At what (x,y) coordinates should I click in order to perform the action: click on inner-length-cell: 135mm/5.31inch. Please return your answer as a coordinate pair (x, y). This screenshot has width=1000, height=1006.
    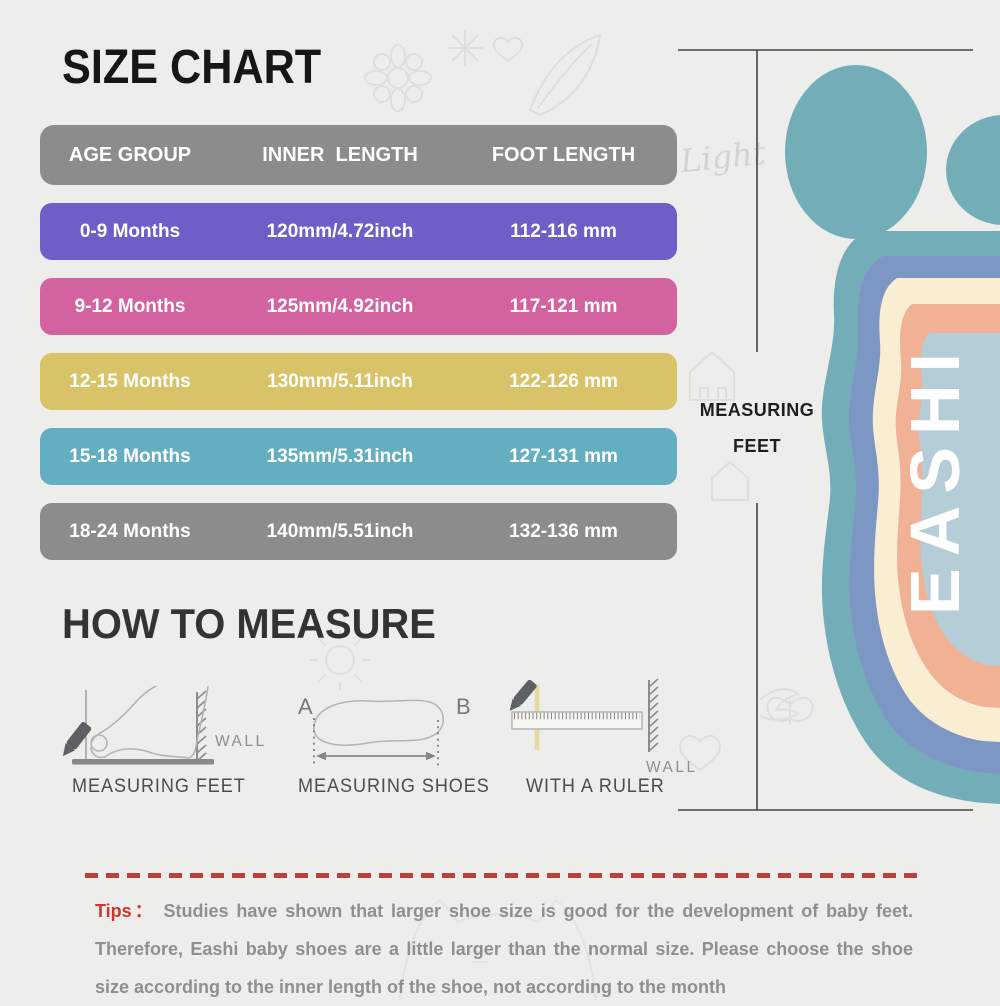
    Looking at the image, I should click on (340, 456).